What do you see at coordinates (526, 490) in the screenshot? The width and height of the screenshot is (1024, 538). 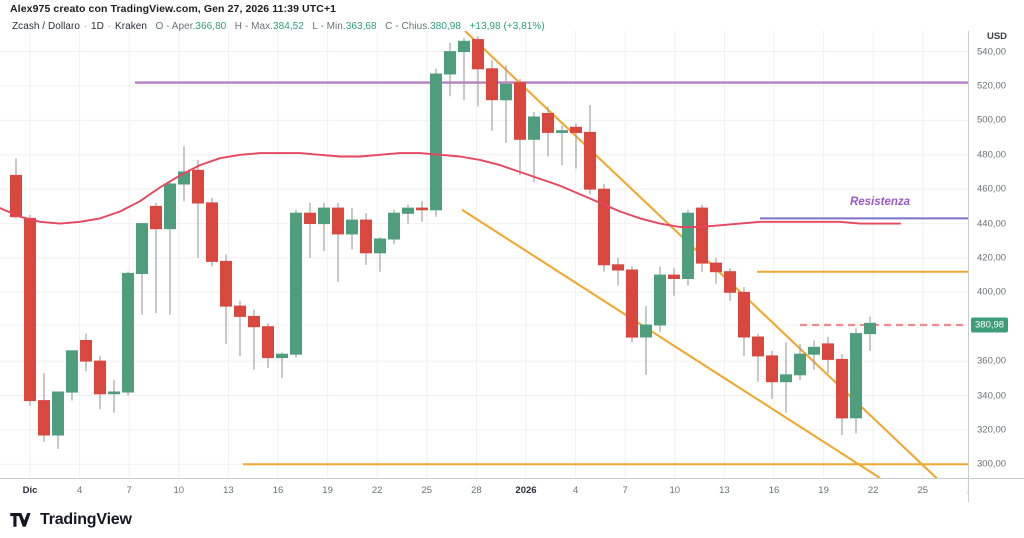 I see `time-tick: 2026` at bounding box center [526, 490].